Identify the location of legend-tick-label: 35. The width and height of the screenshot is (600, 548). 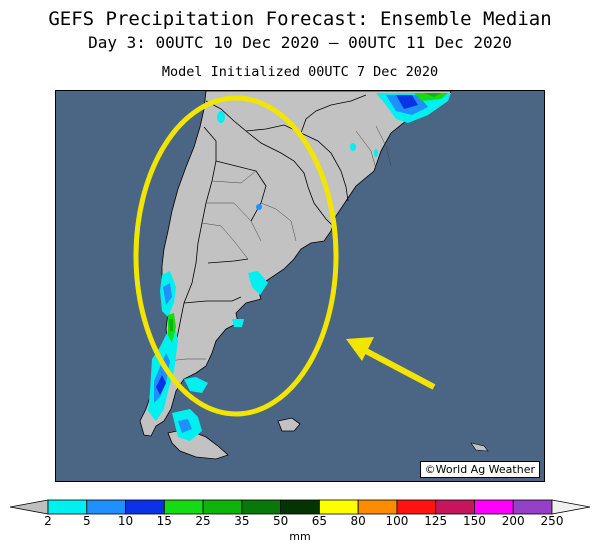
(242, 521).